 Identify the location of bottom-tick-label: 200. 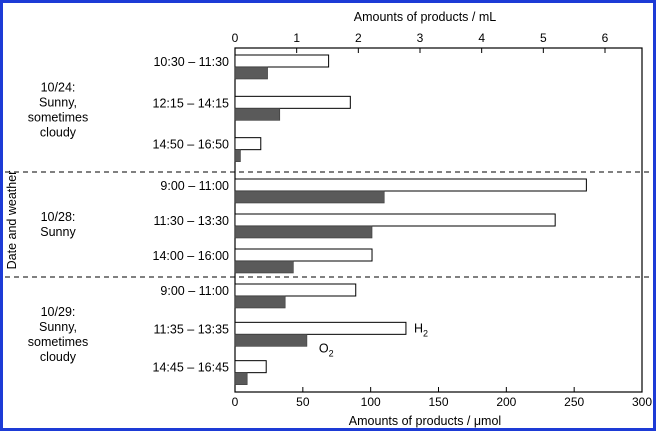
(506, 402).